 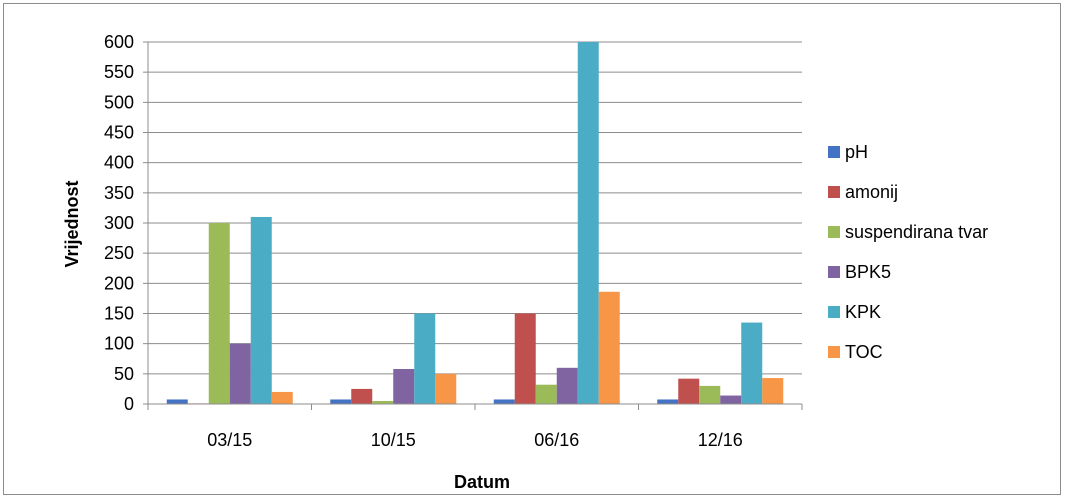 I want to click on y-tick-labels: 0 50 100 150 200 250 300 350 400 450 500 550 600, so click(x=119, y=223).